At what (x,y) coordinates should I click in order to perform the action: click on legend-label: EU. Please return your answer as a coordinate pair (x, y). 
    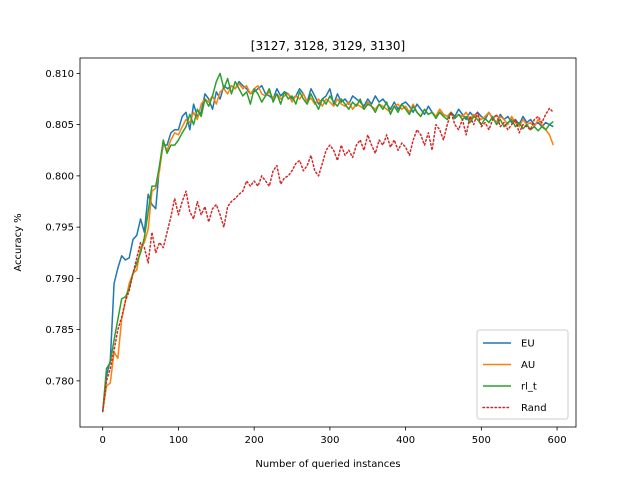
    Looking at the image, I should click on (528, 344).